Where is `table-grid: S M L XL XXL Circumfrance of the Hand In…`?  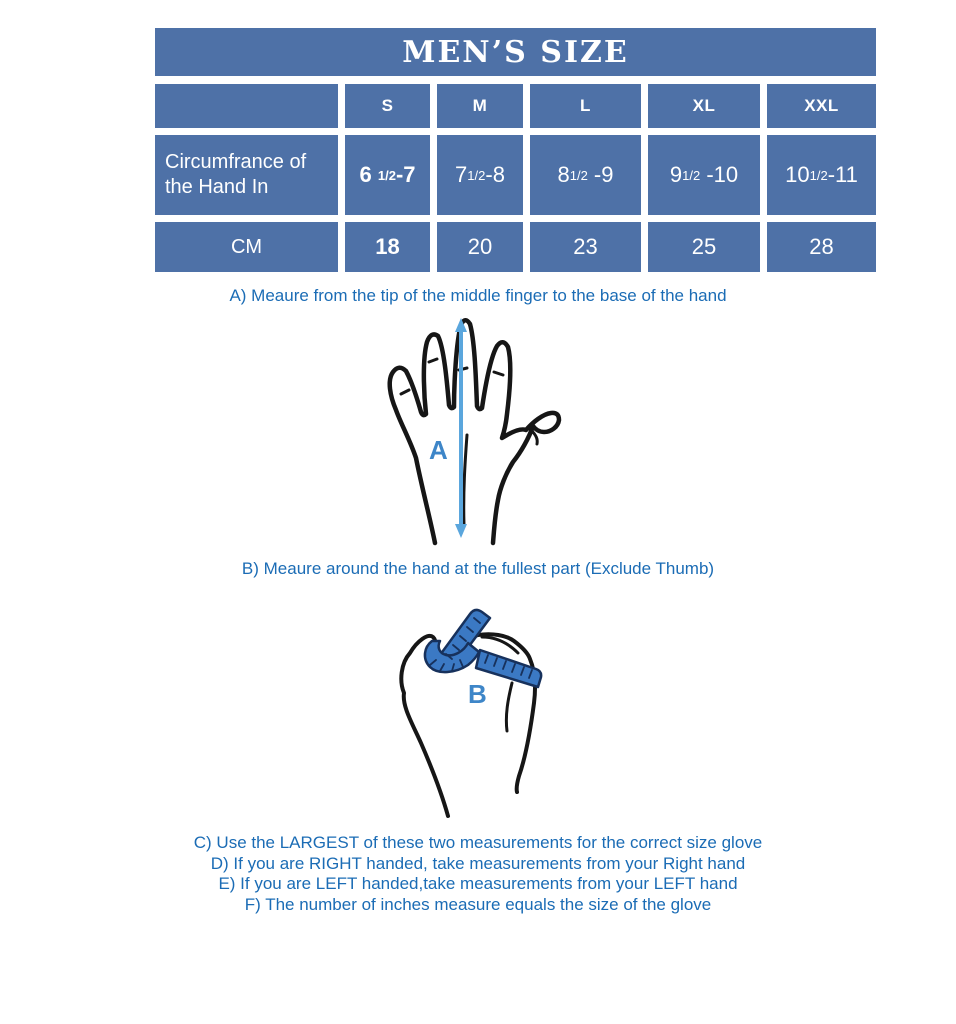
table-grid: S M L XL XXL Circumfrance of the Hand In… is located at coordinates (515, 178).